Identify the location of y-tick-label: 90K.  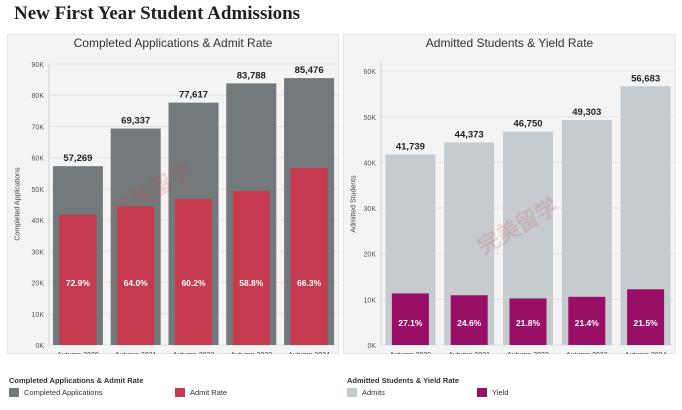
(38, 65).